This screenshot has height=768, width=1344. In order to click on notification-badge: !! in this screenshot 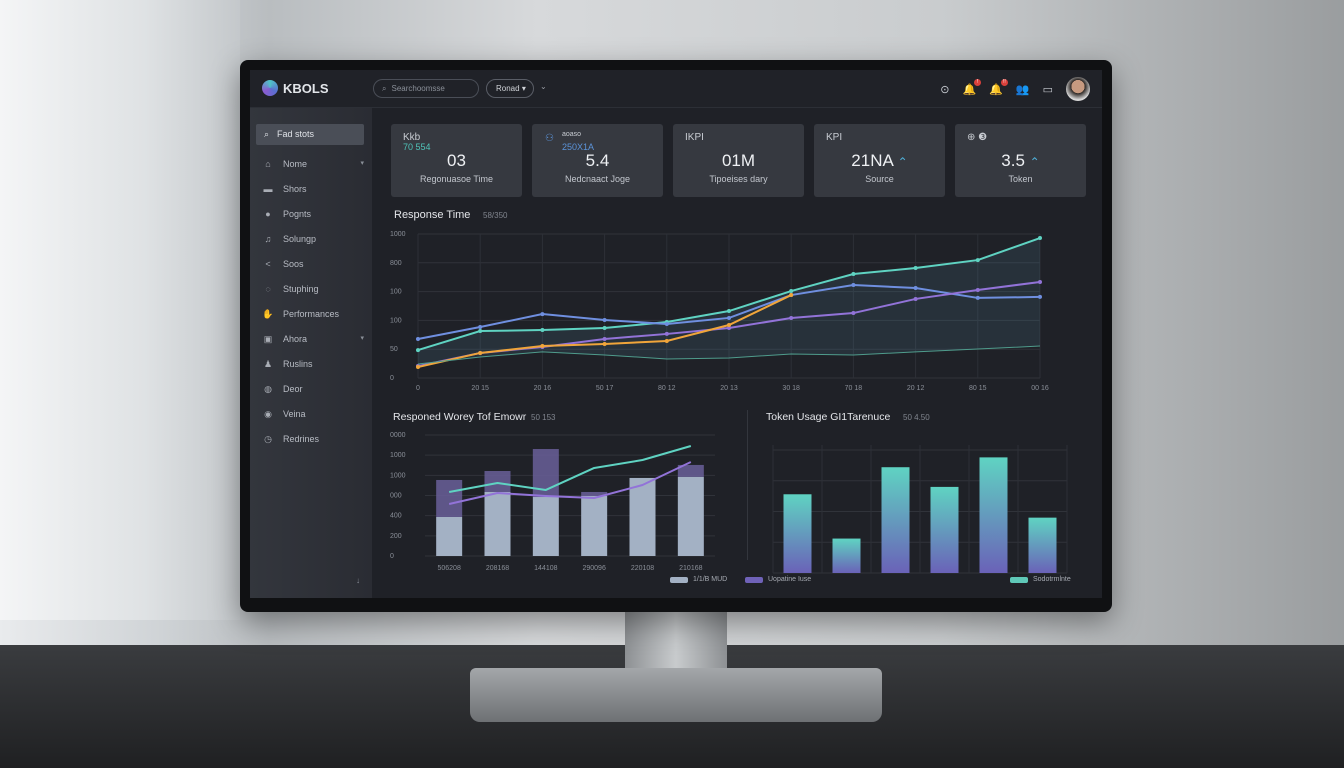, I will do `click(1004, 82)`.